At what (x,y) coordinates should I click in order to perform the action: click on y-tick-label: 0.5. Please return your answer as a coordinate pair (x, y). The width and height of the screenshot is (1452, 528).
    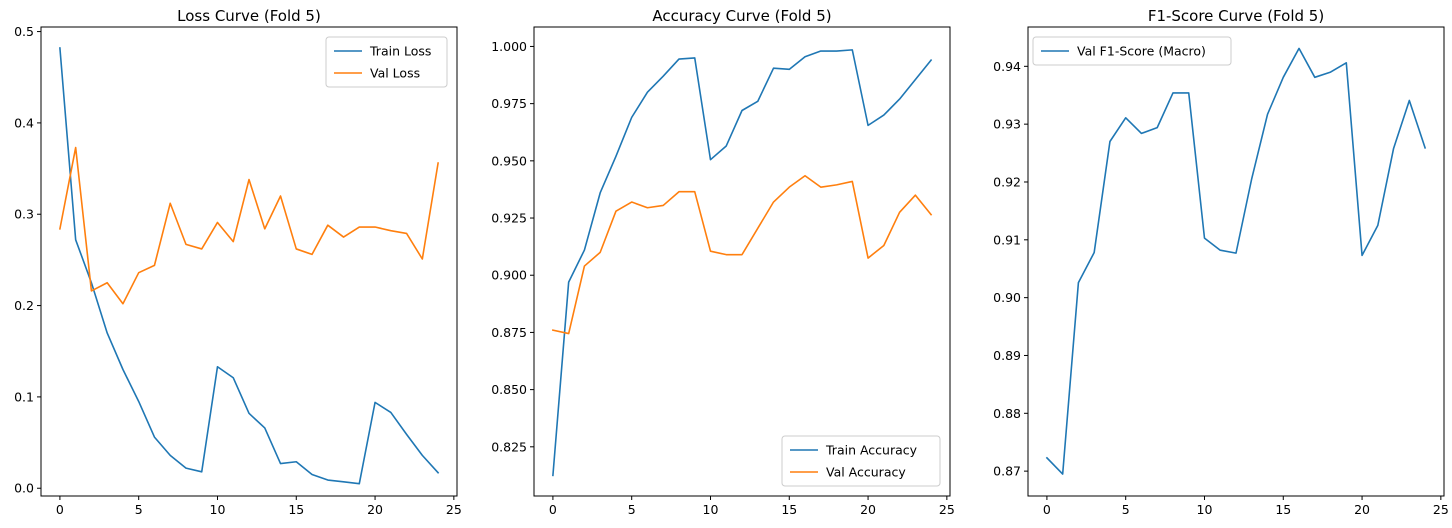
    Looking at the image, I should click on (24, 31).